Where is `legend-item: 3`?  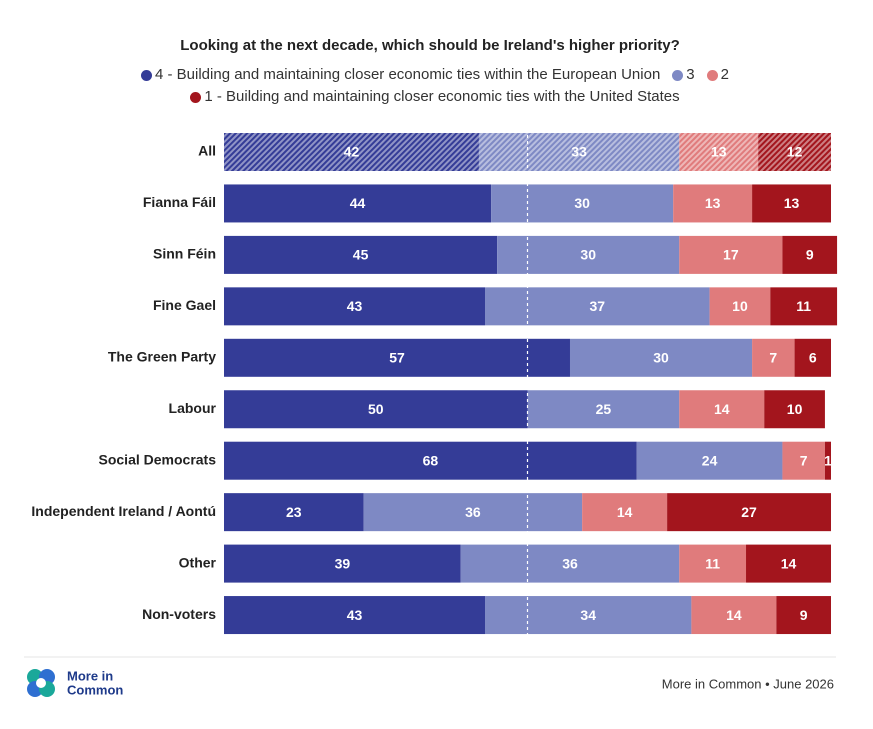 legend-item: 3 is located at coordinates (683, 75).